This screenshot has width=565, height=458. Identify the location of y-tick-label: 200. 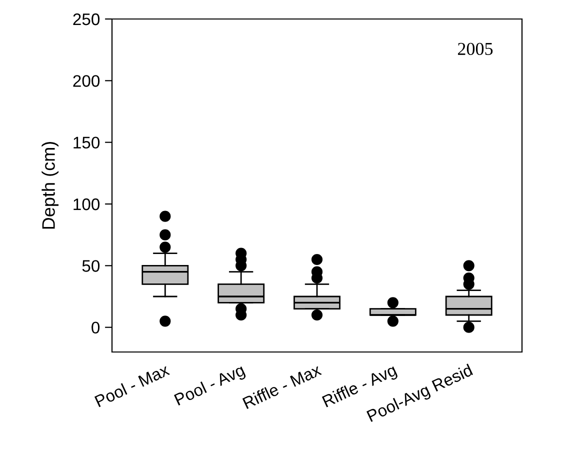
(86, 81).